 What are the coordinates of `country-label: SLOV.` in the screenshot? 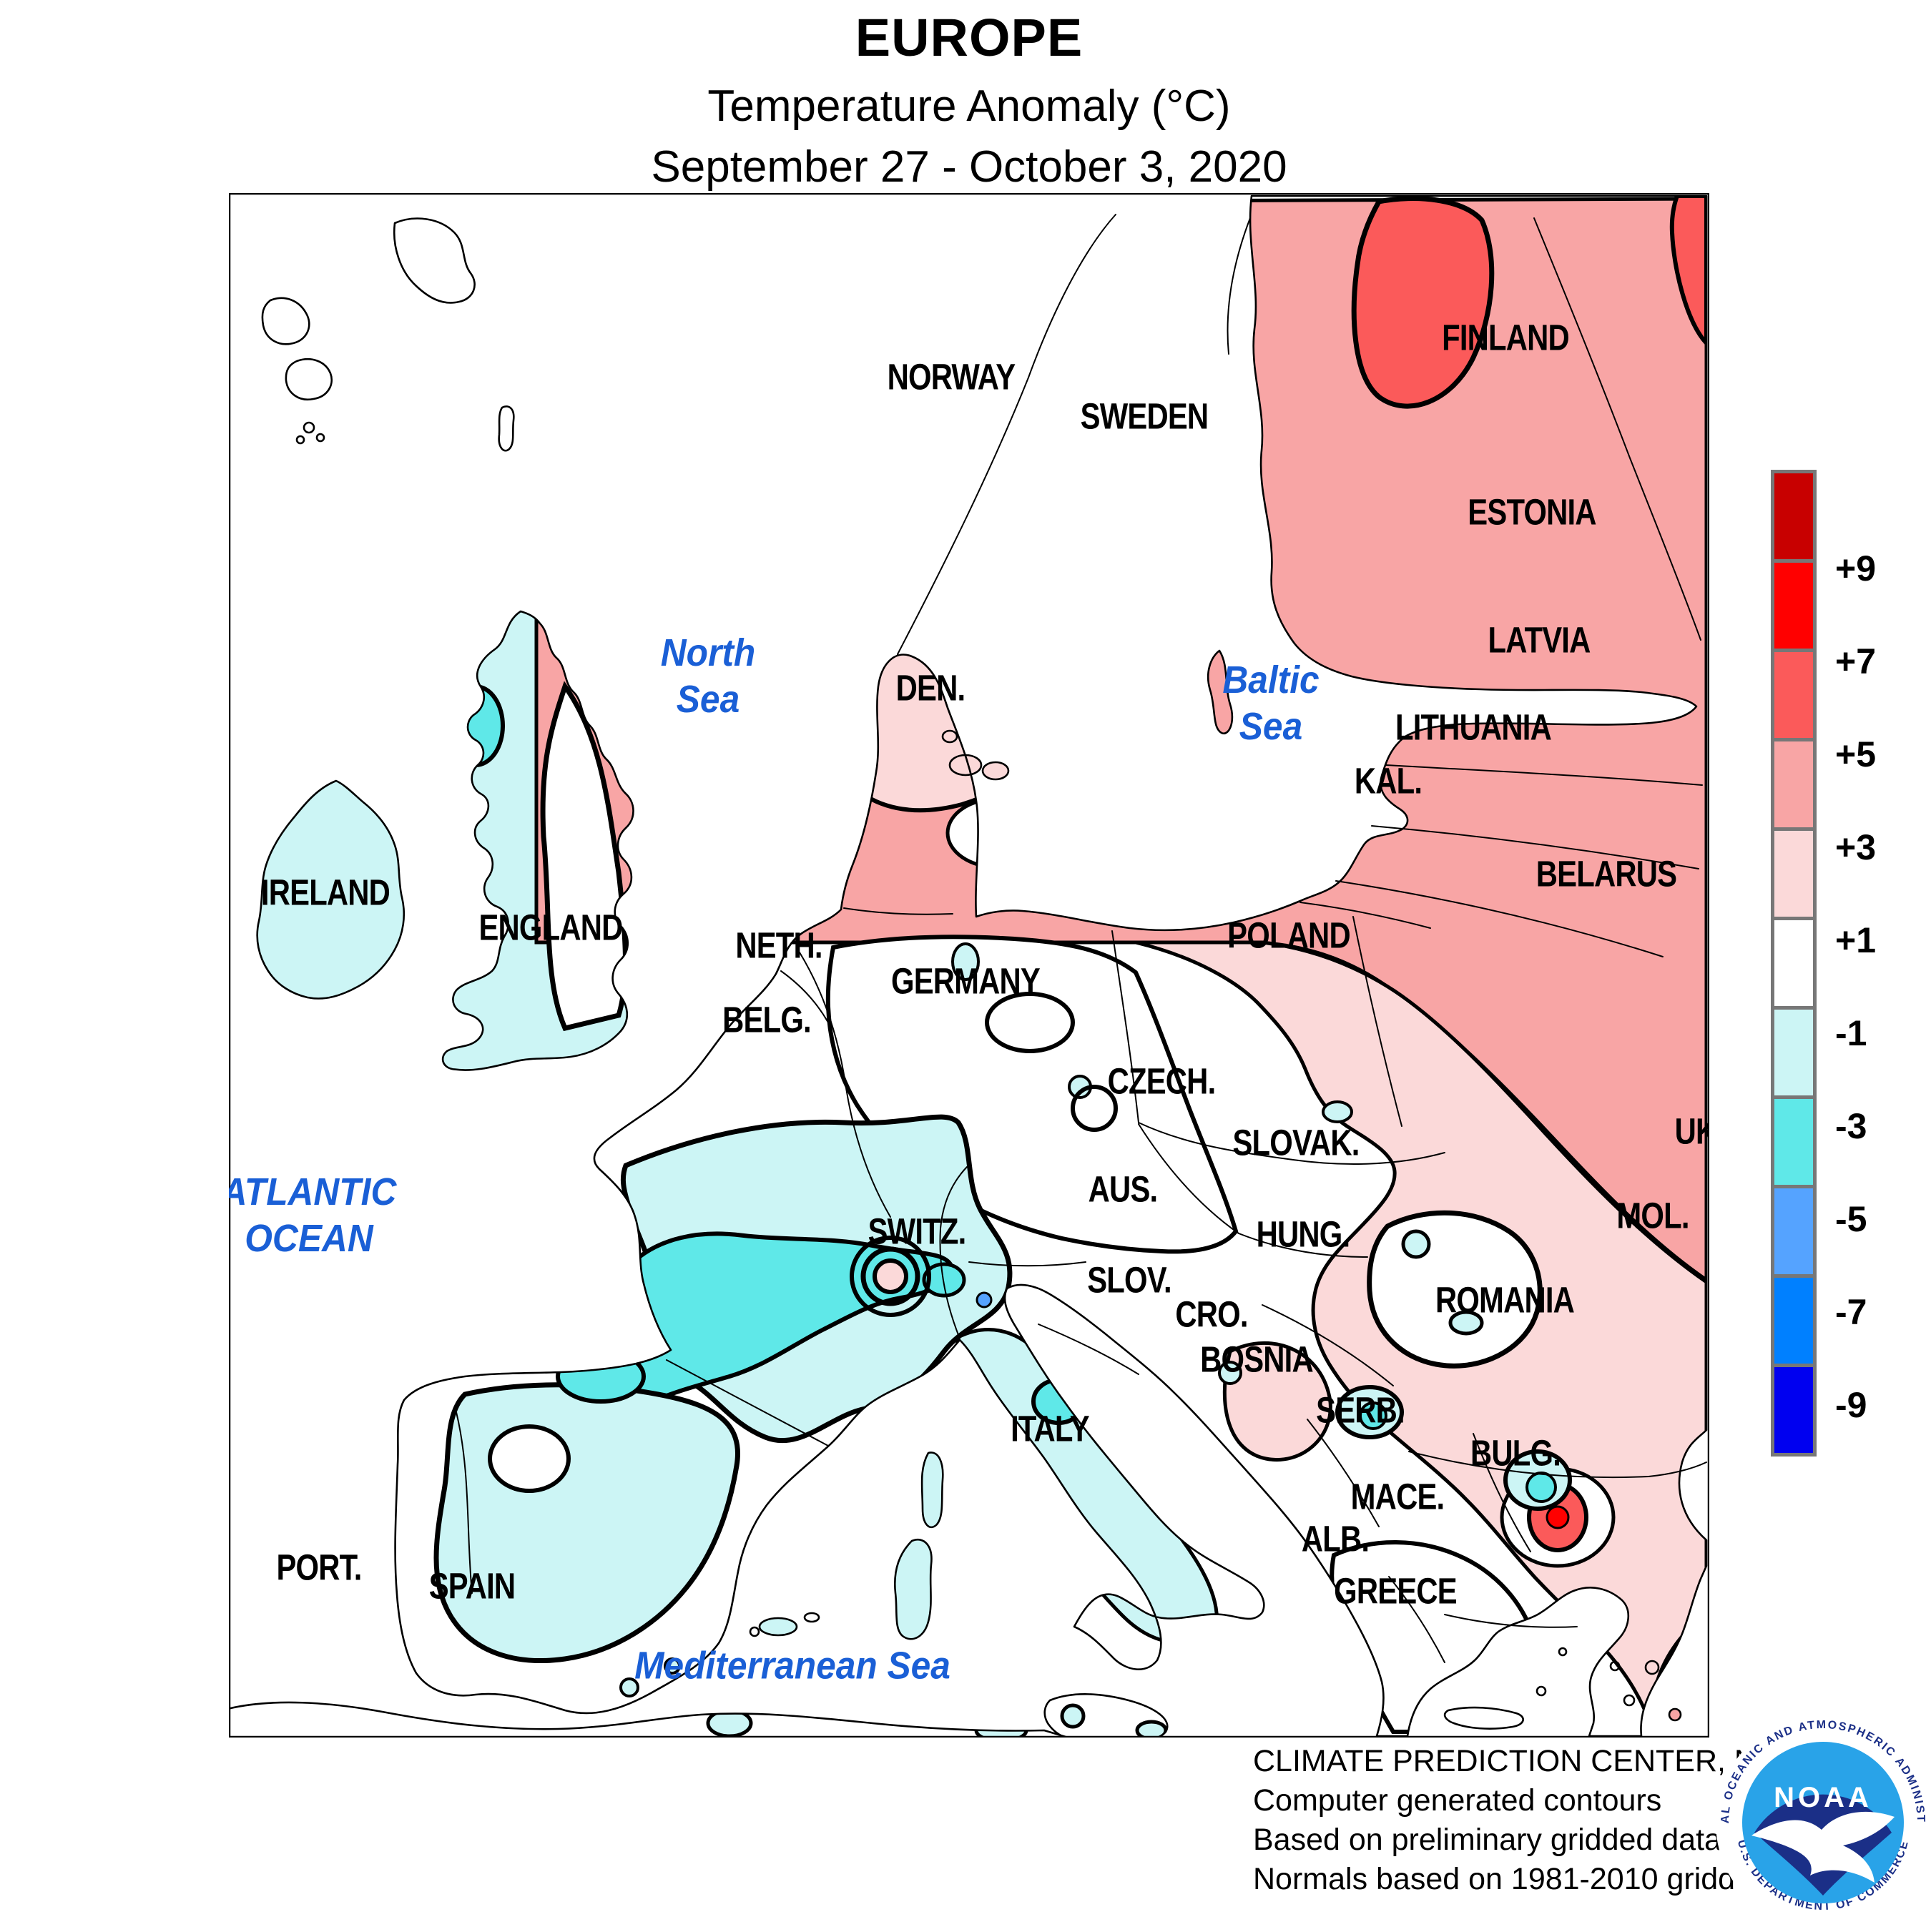 It's located at (1129, 1280).